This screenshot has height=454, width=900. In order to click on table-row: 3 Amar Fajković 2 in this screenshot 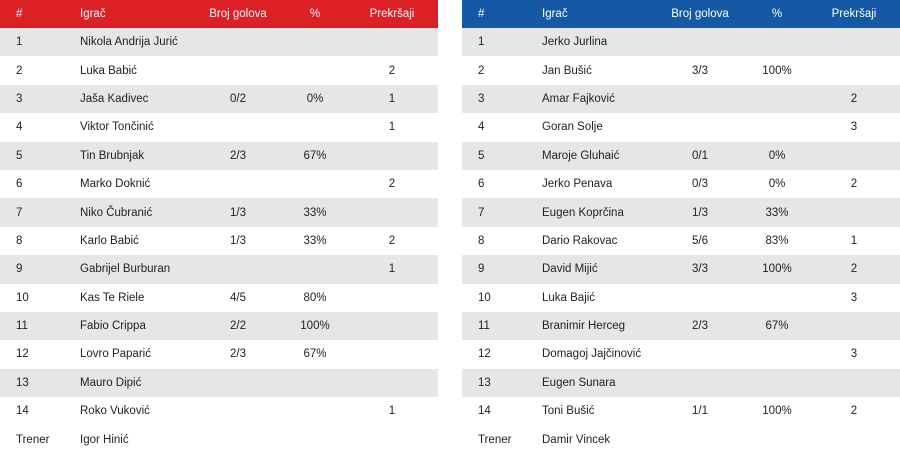, I will do `click(681, 99)`.